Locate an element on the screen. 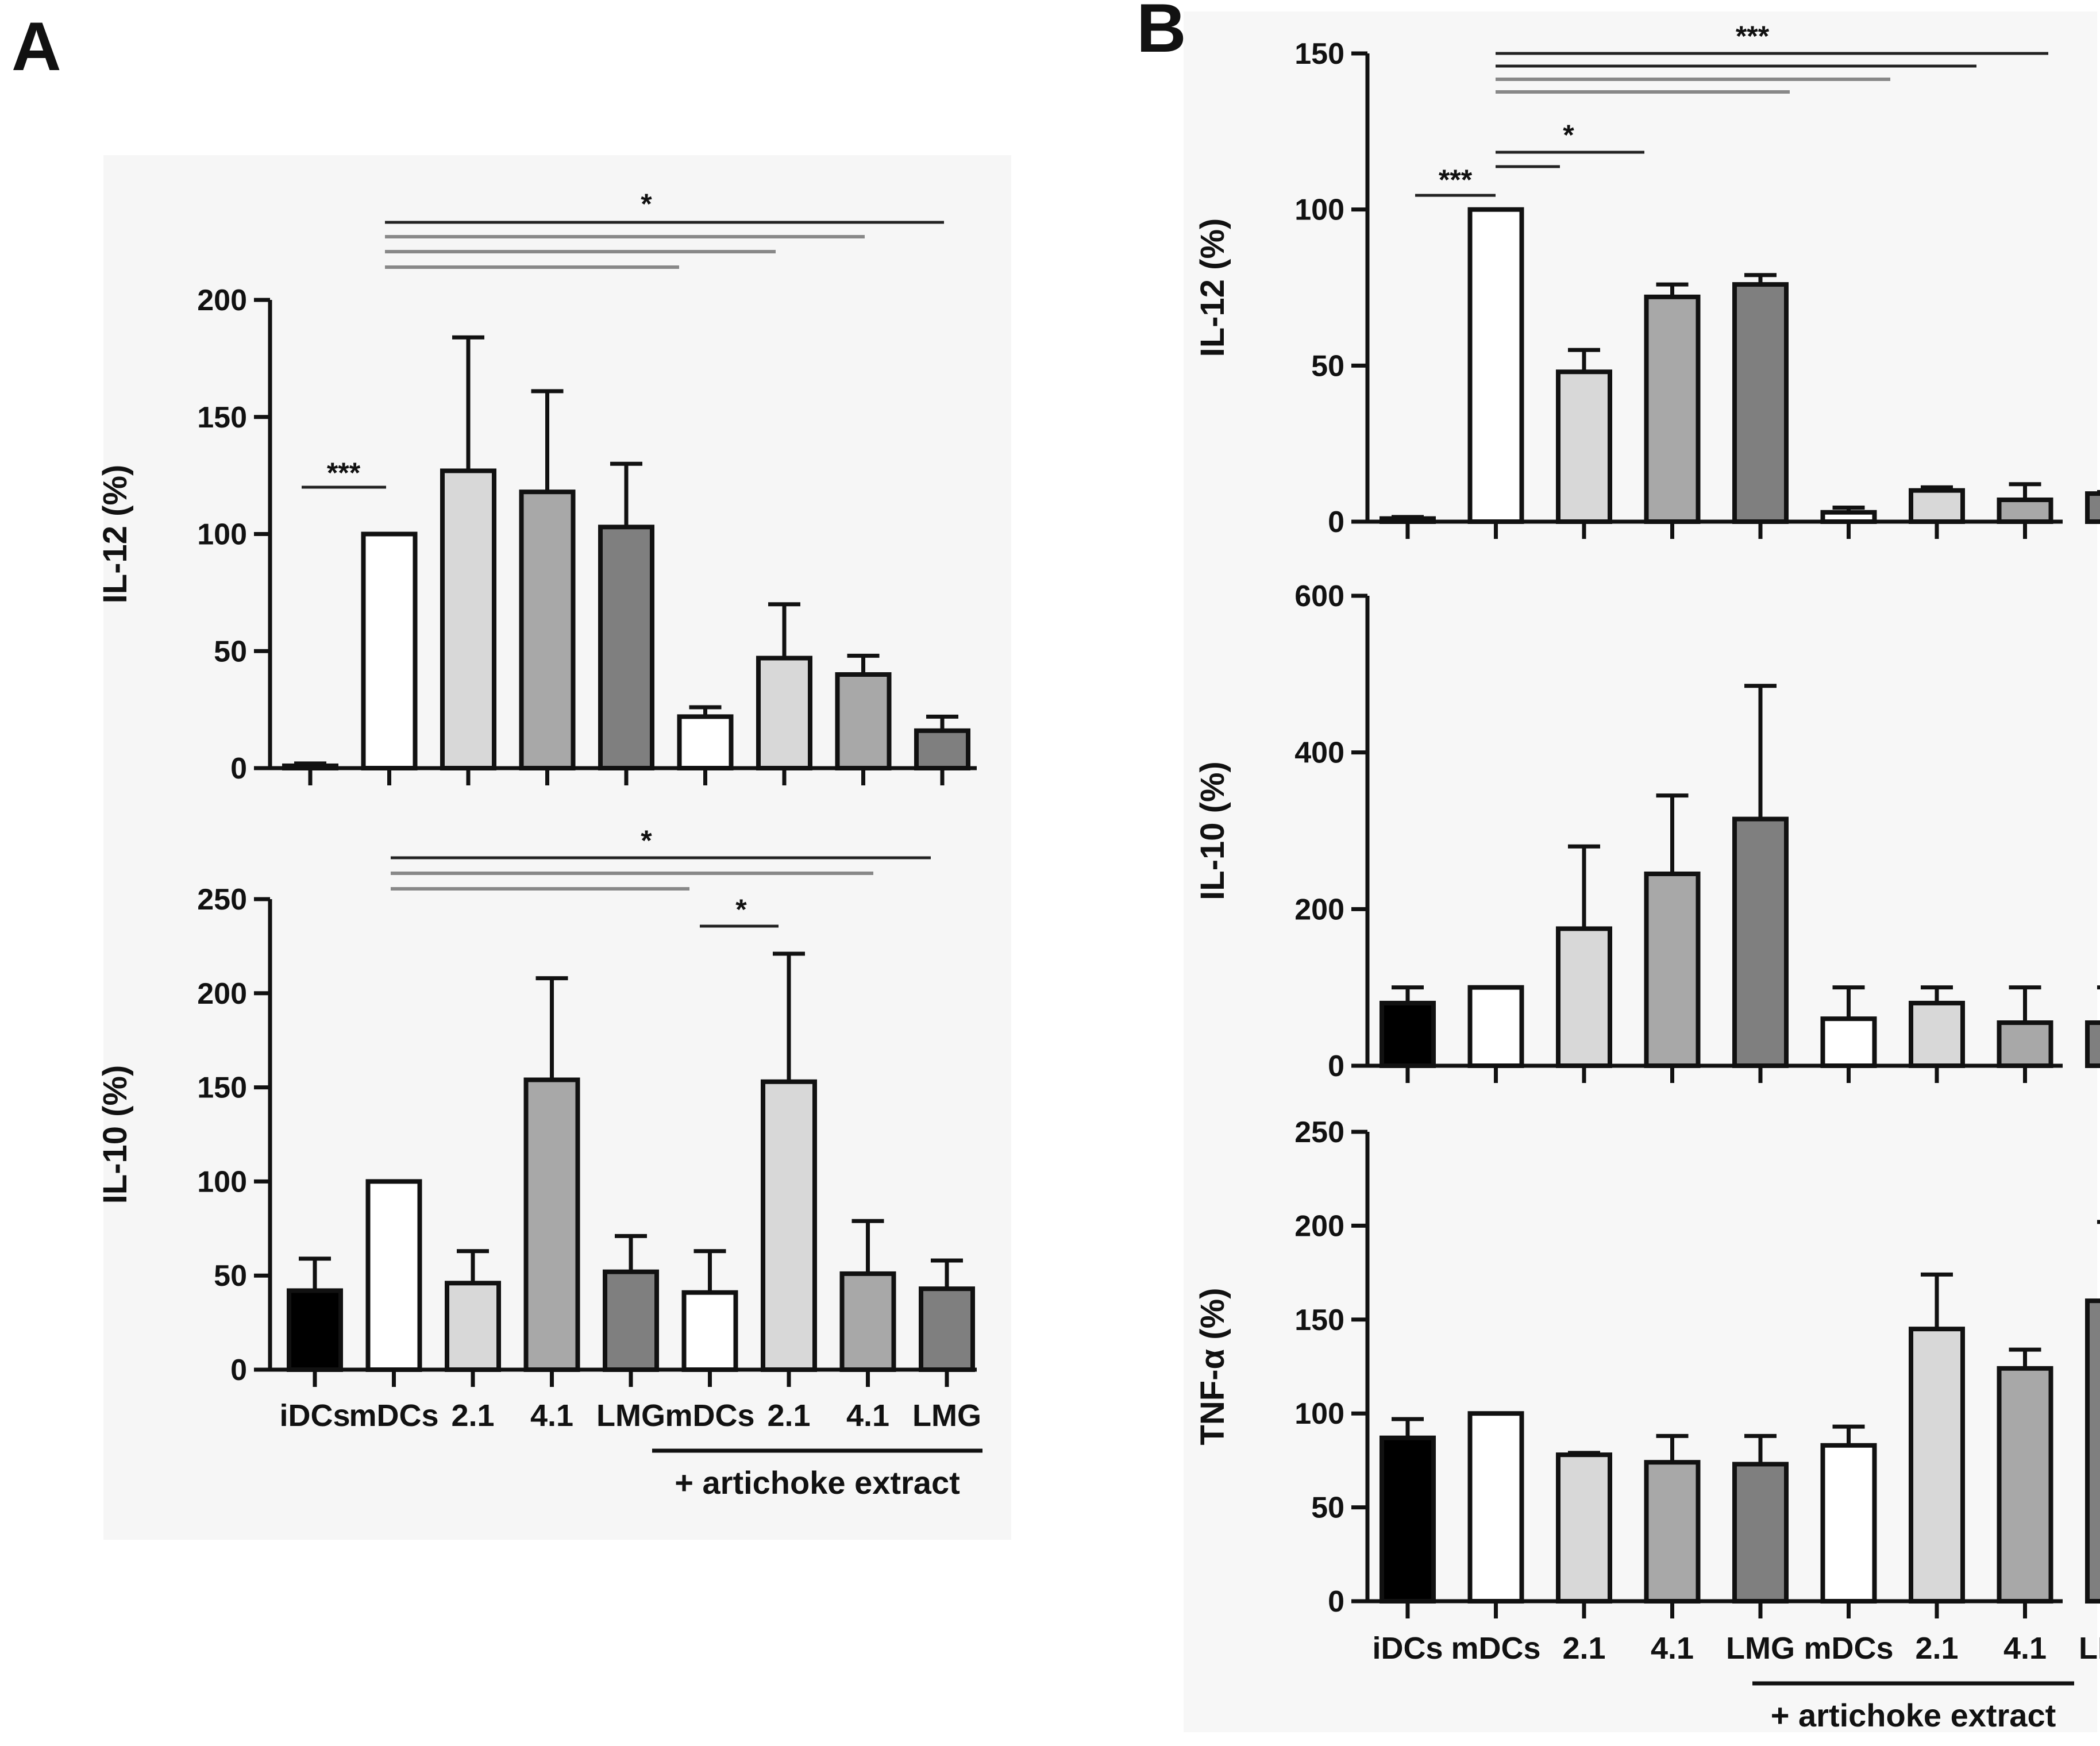 This screenshot has width=2100, height=1746. panel-a-category-label-0: iDCs is located at coordinates (315, 1415).